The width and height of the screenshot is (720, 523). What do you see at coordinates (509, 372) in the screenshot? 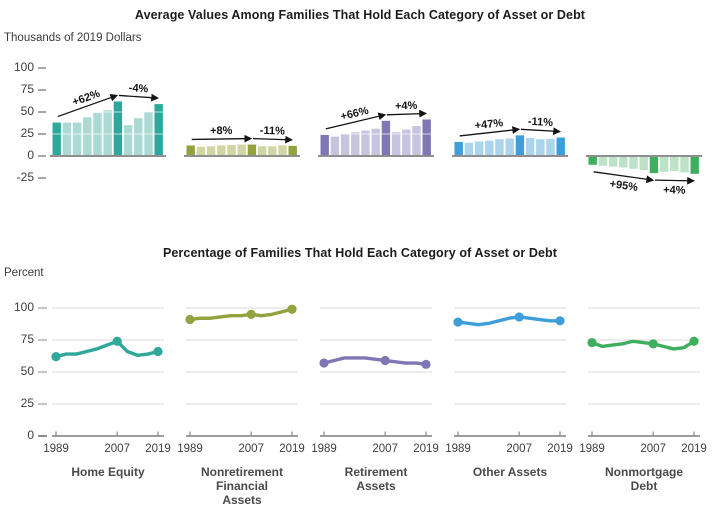
I see `line-panel-other-assets` at bounding box center [509, 372].